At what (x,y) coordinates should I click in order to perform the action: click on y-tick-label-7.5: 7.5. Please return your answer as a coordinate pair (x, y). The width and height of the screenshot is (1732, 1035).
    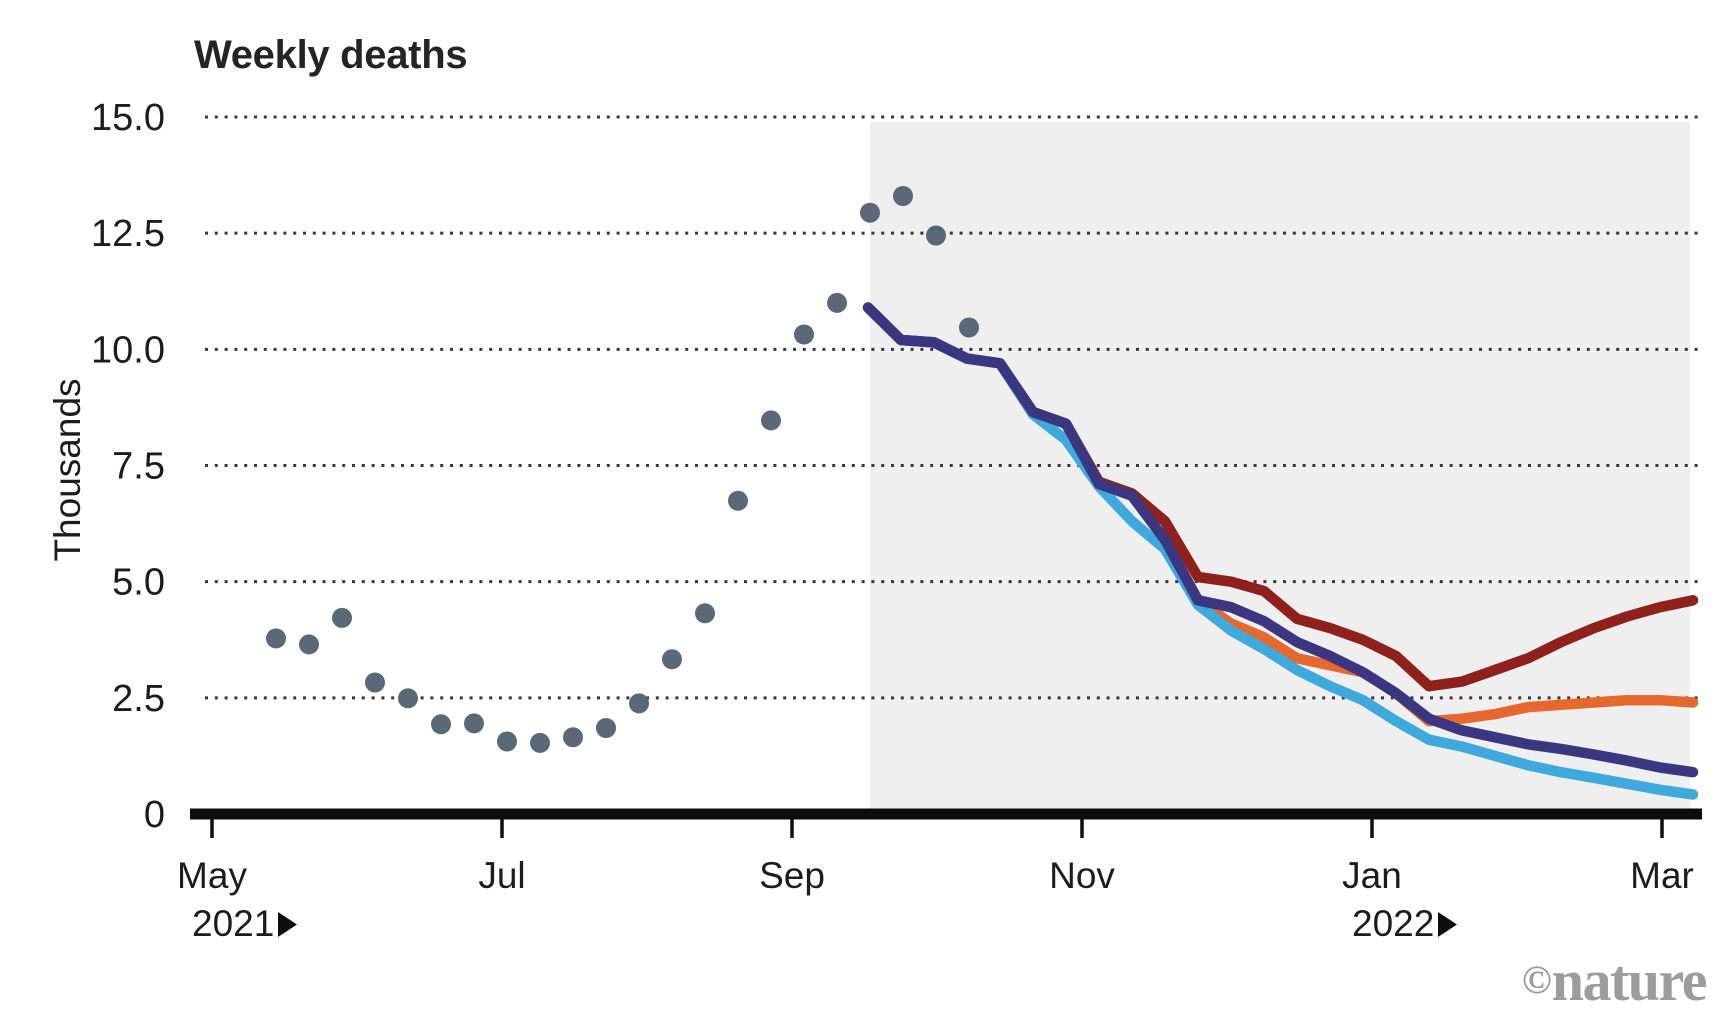
    Looking at the image, I should click on (138, 467).